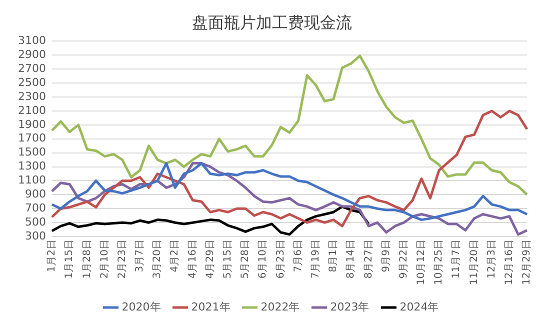  Describe the element at coordinates (280, 259) in the screenshot. I see `x-tick-label: 6月23日` at that location.